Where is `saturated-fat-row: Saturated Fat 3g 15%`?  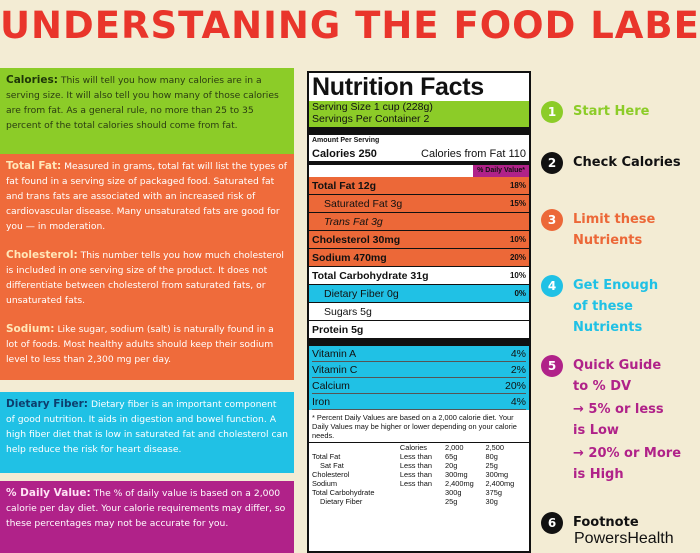
saturated-fat-row: Saturated Fat 3g 15% is located at coordinates (425, 203).